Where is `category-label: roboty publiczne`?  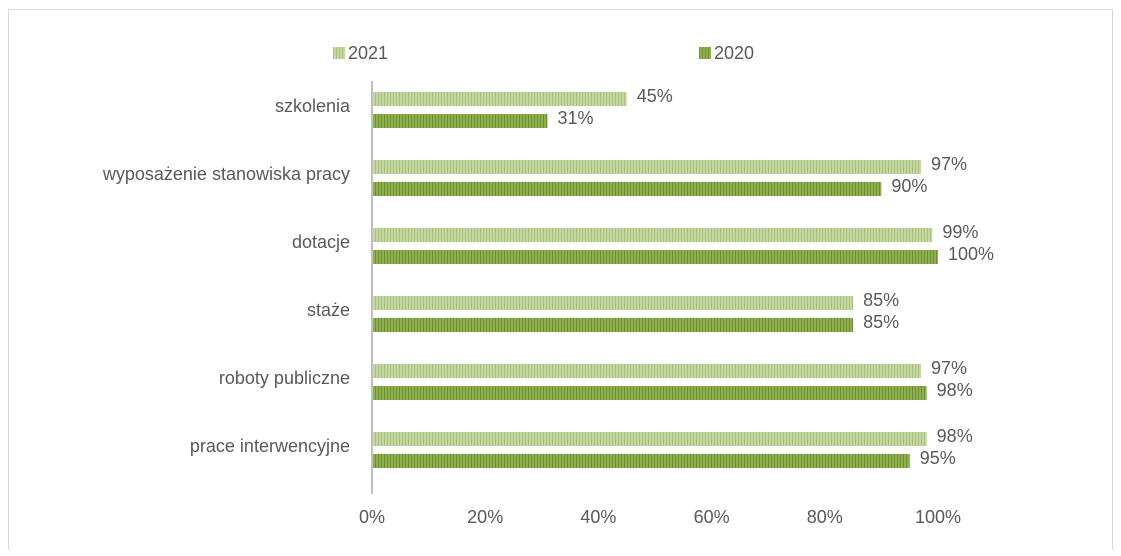
category-label: roboty publiczne is located at coordinates (284, 378).